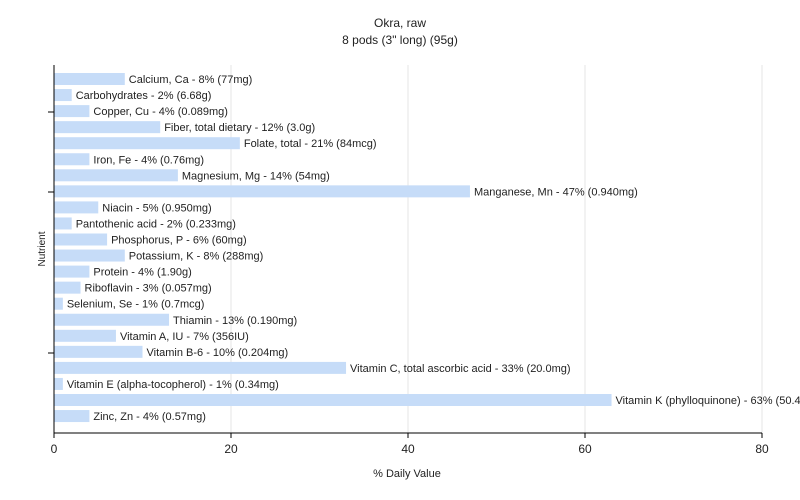  Describe the element at coordinates (310, 144) in the screenshot. I see `bar-label: Folate, total - 21% (84mcg)` at that location.